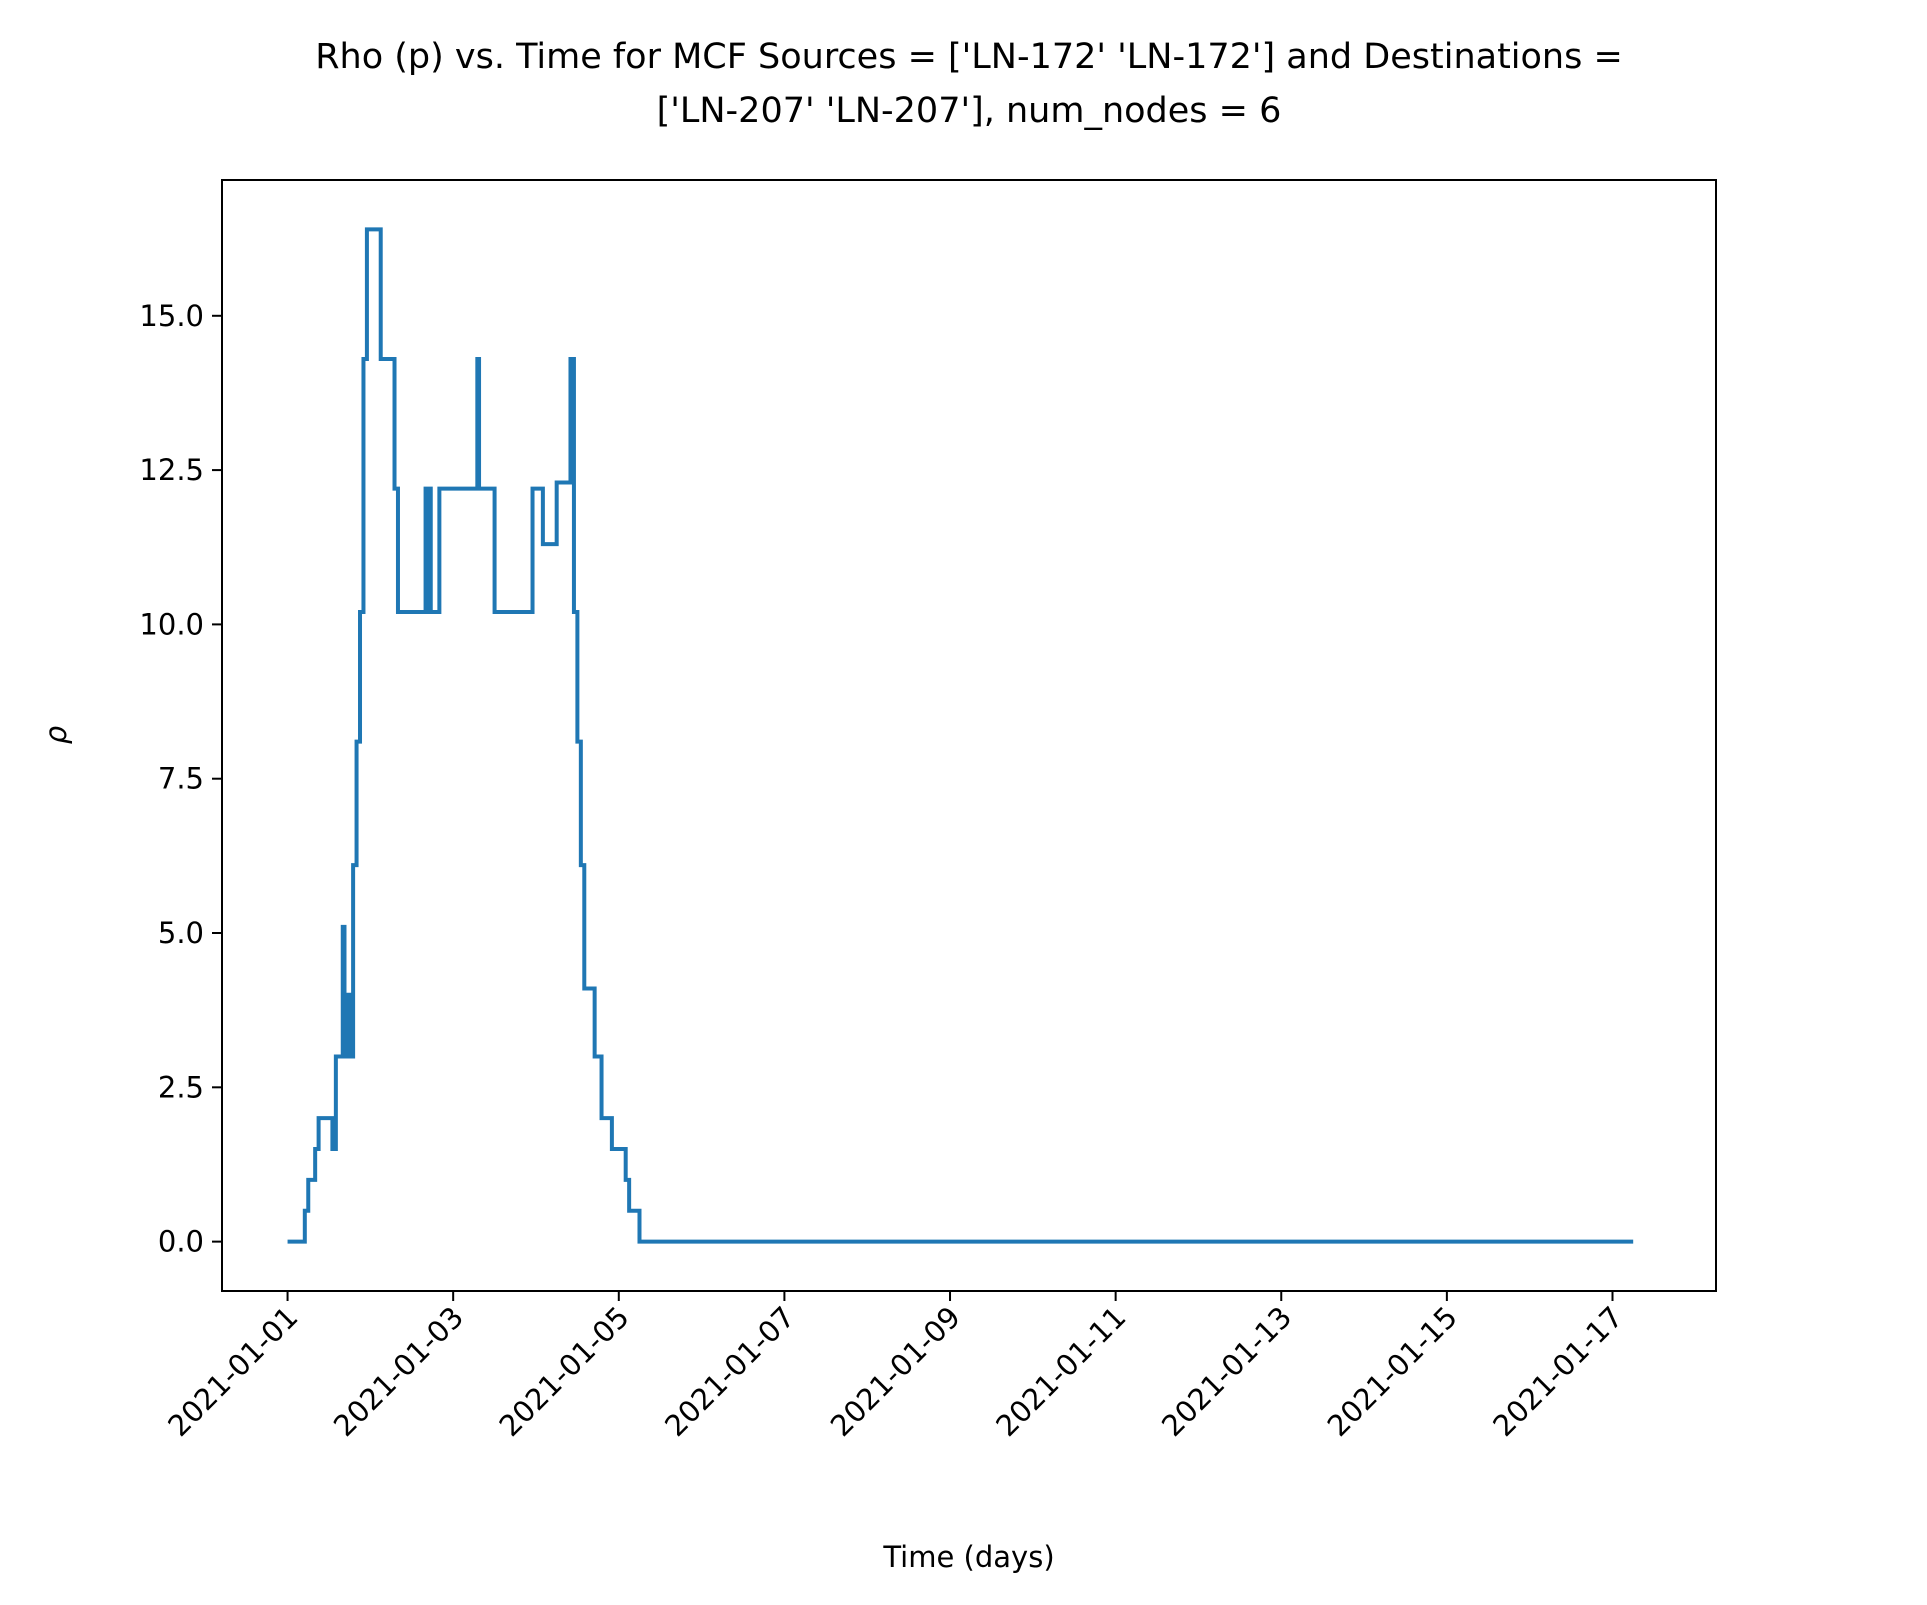 This screenshot has width=1927, height=1605. What do you see at coordinates (181, 1087) in the screenshot?
I see `y-tick-label: 2.5` at bounding box center [181, 1087].